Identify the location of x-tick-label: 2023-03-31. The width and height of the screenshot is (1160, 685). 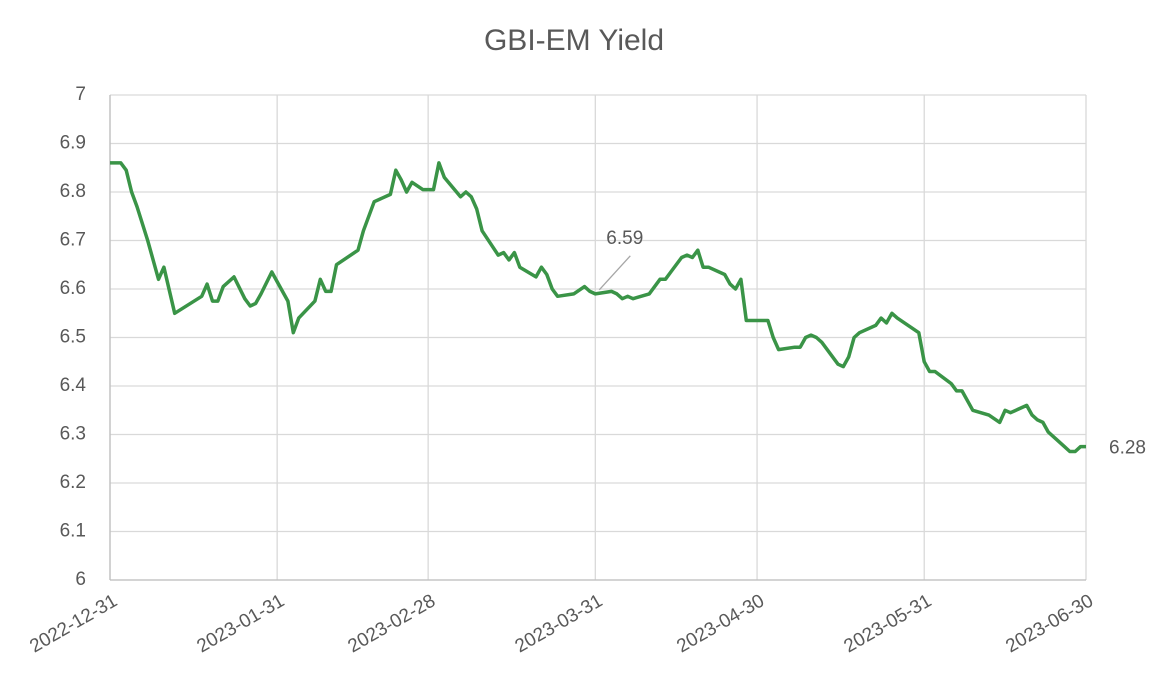
(559, 623).